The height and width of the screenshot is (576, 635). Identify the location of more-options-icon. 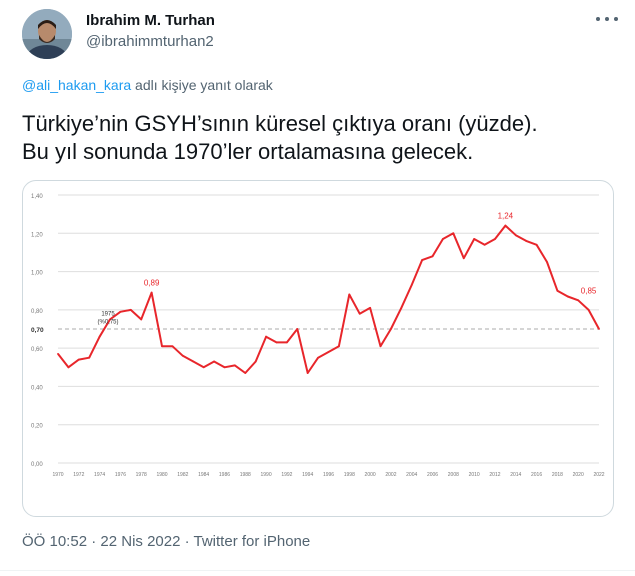
(607, 19).